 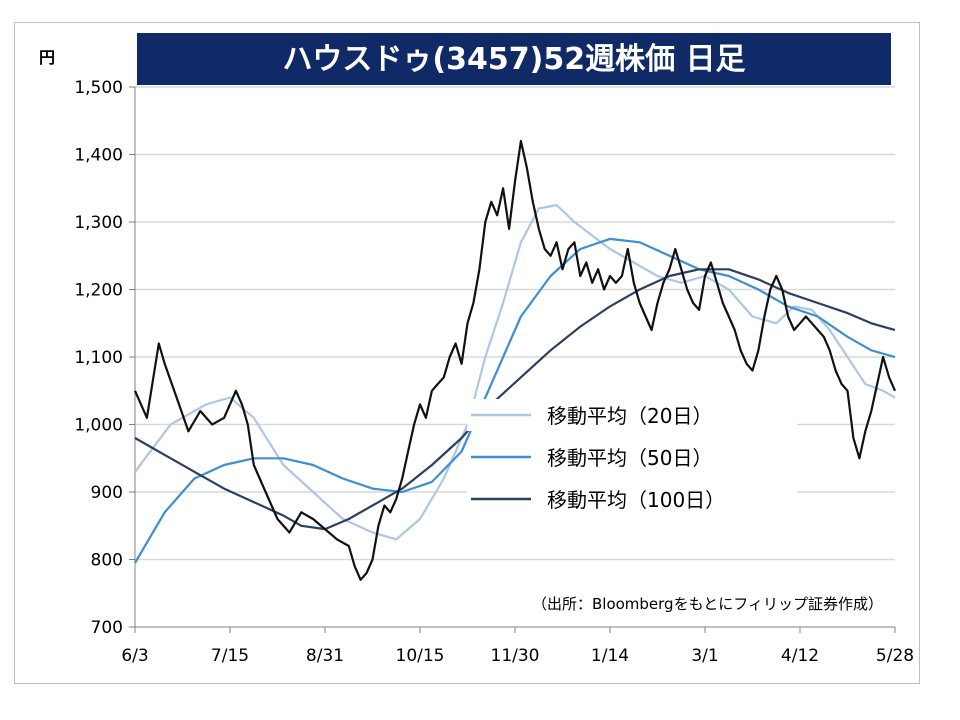 What do you see at coordinates (98, 426) in the screenshot?
I see `y-tick-label: 1,000` at bounding box center [98, 426].